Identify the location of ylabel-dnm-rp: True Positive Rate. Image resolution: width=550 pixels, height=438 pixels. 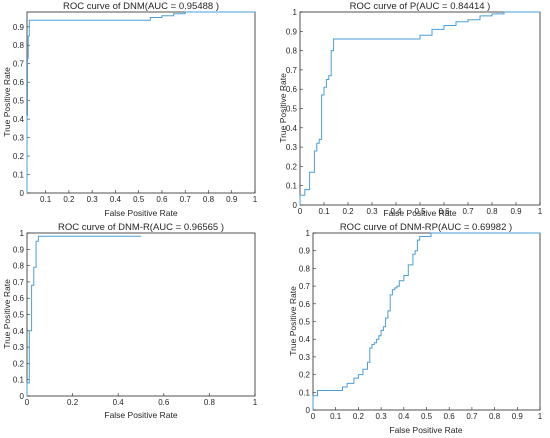
(293, 321).